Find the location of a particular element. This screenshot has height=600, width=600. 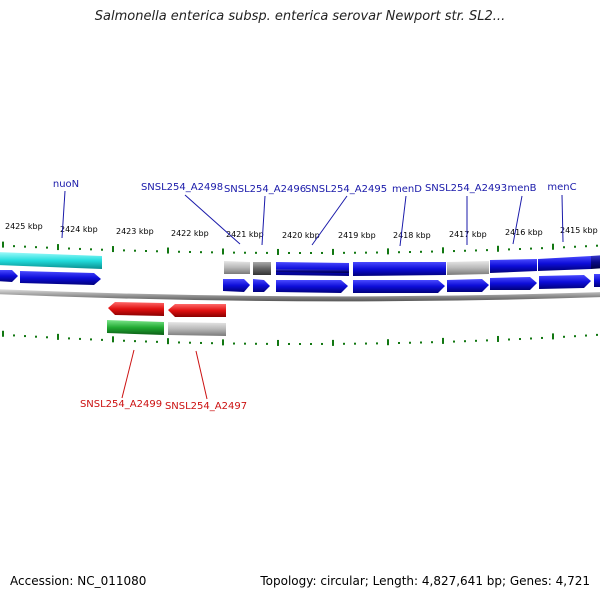

gene-SNSL254_A2499-reverse is located at coordinates (136, 309).